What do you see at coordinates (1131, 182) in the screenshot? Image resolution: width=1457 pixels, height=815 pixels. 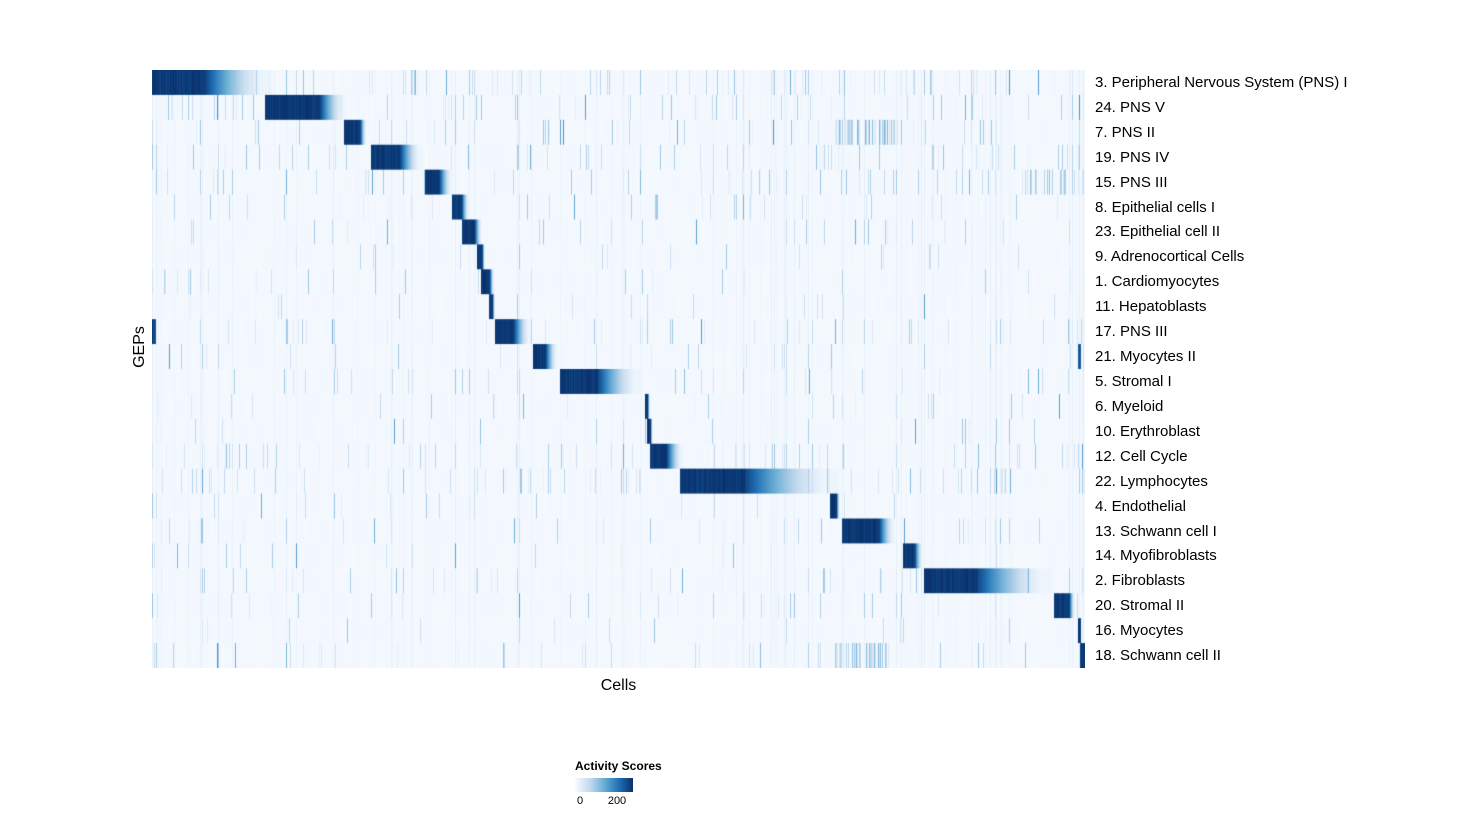 I see `row-label: 15. PNS III` at bounding box center [1131, 182].